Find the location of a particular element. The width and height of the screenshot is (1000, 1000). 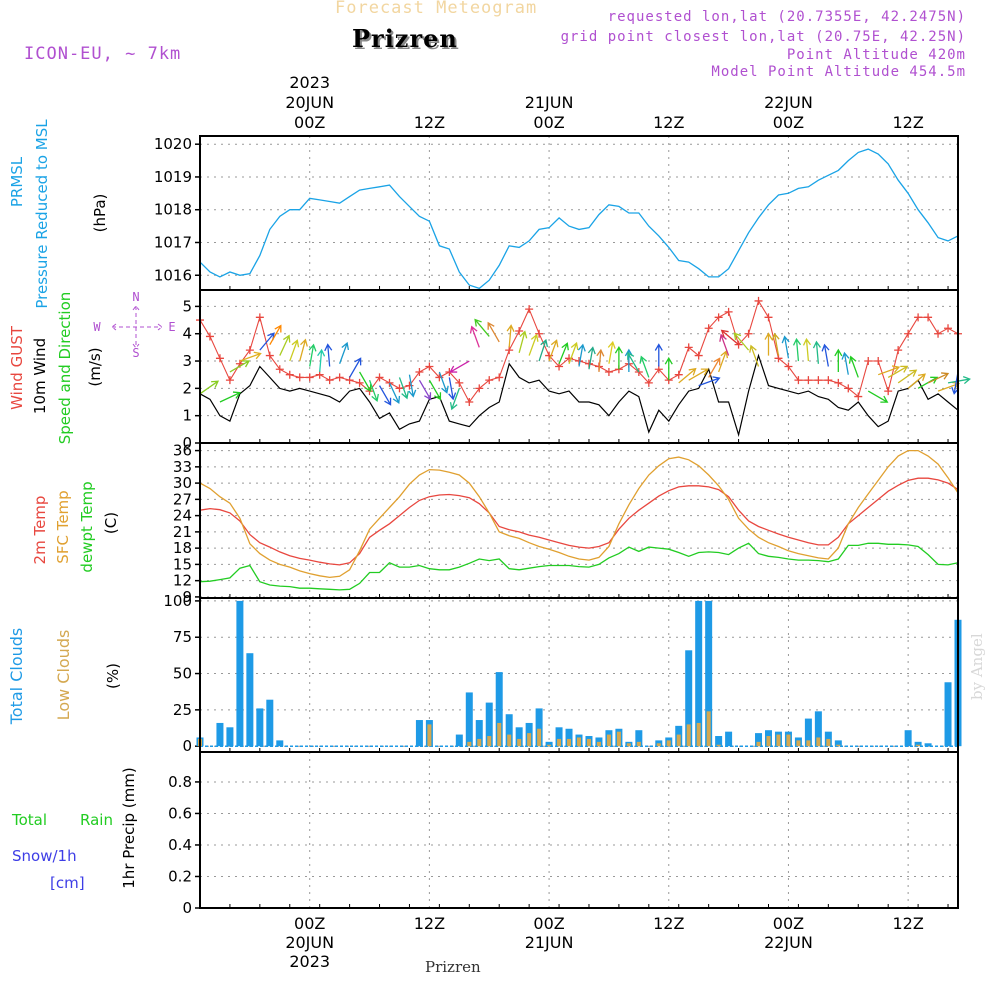

time-label-bottom: 2023 is located at coordinates (309, 961).